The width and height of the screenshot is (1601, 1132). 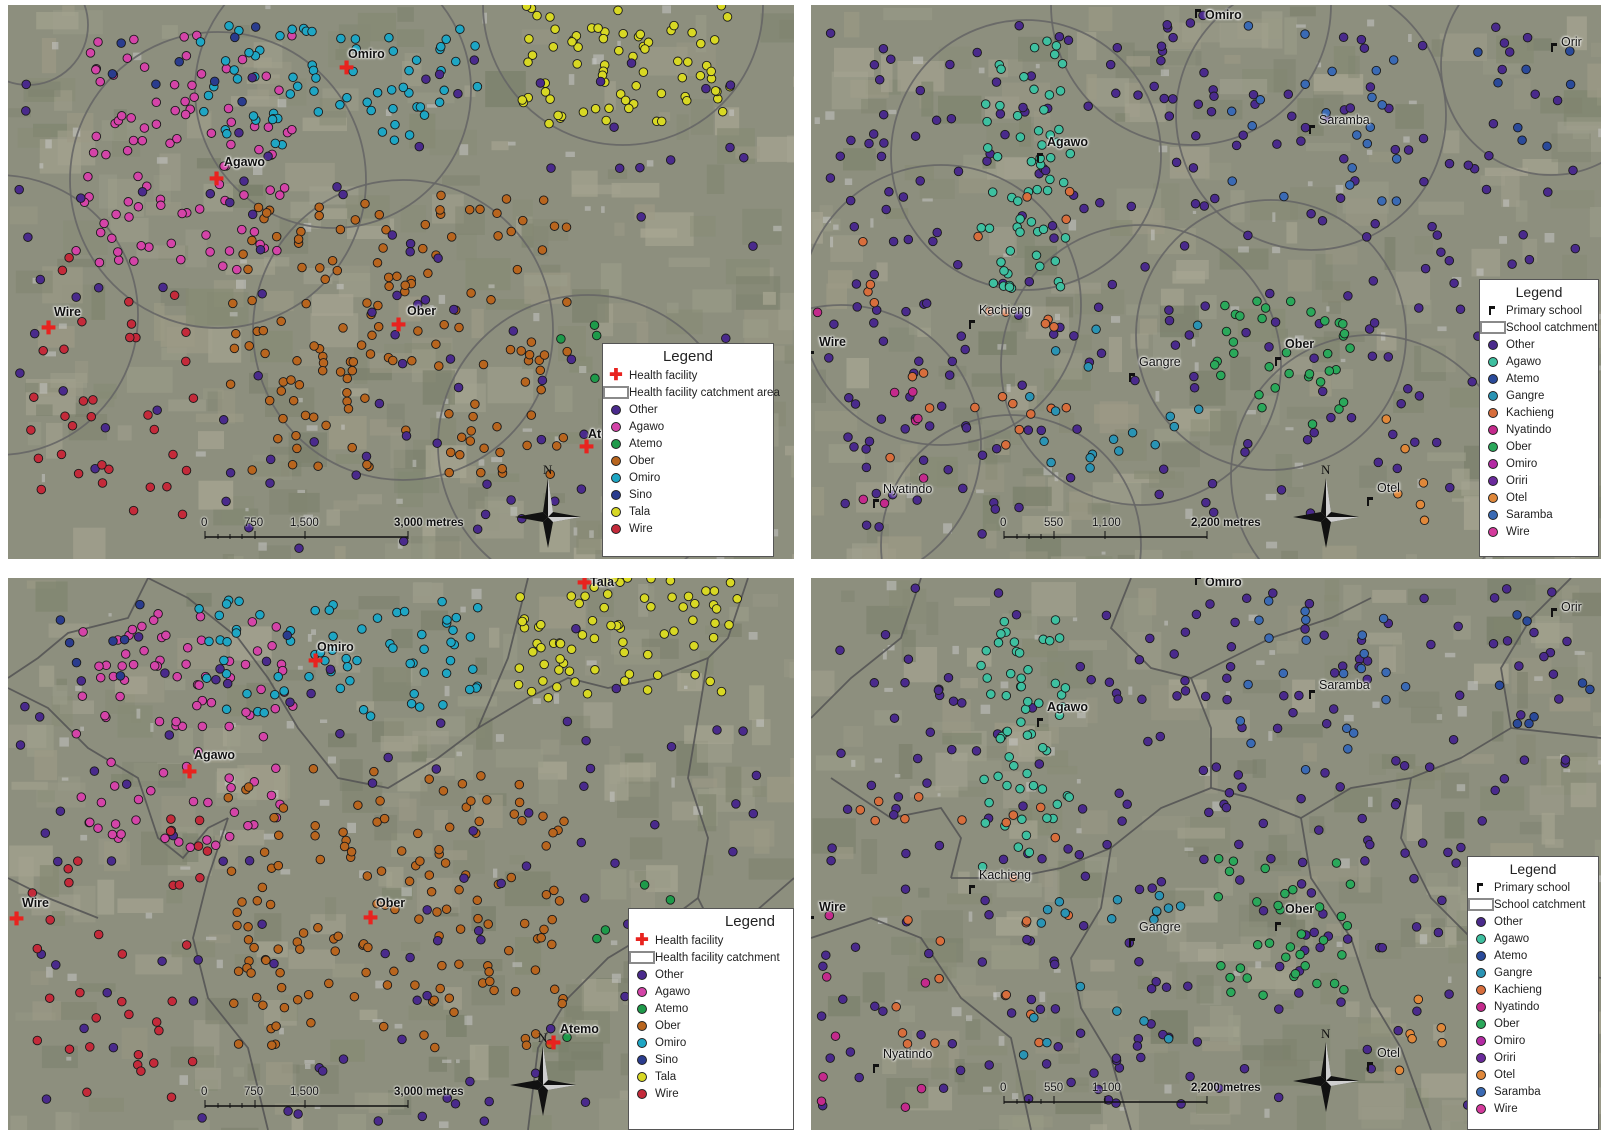 I want to click on legend-title: Legend, so click(x=688, y=356).